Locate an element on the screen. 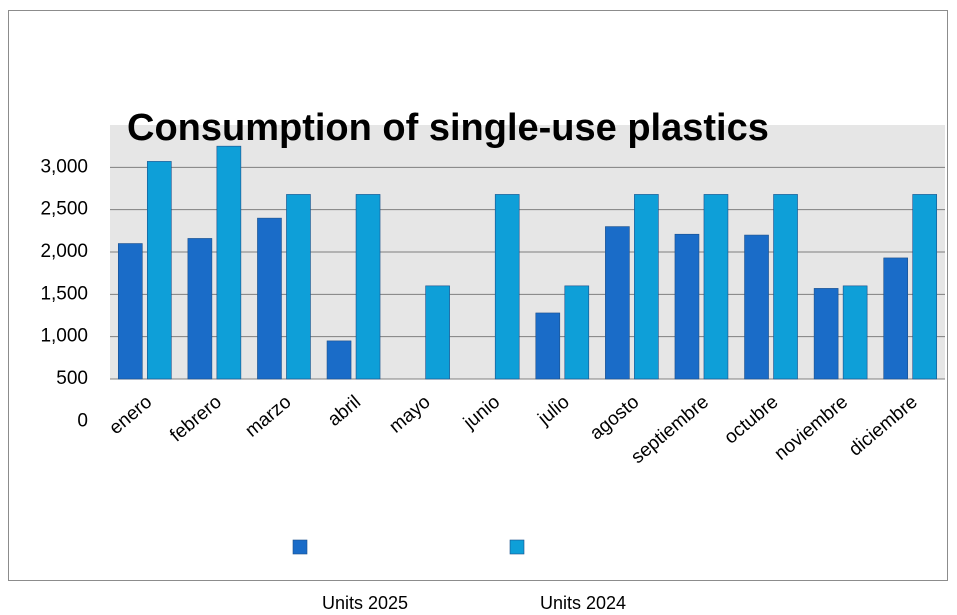 The image size is (957, 615). y-tick-label: 500 is located at coordinates (72, 378).